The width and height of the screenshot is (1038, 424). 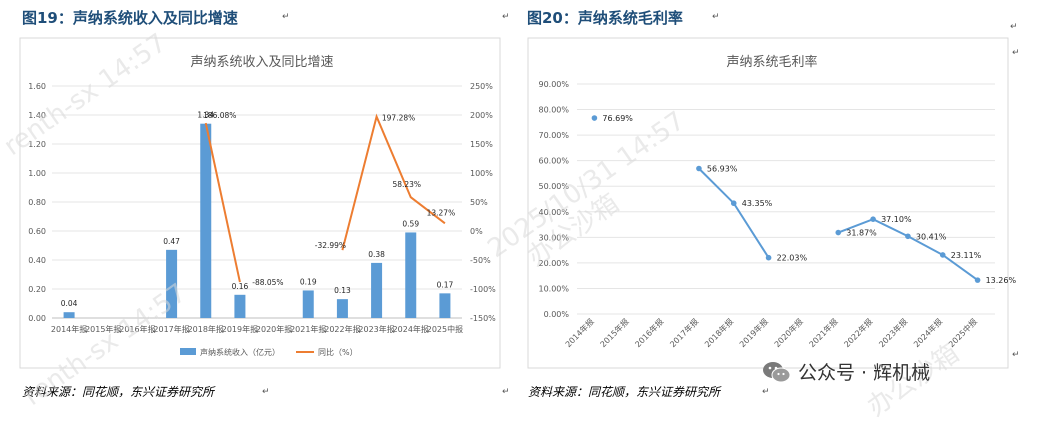 What do you see at coordinates (757, 203) in the screenshot?
I see `gross-margin-data-label: 43.35%` at bounding box center [757, 203].